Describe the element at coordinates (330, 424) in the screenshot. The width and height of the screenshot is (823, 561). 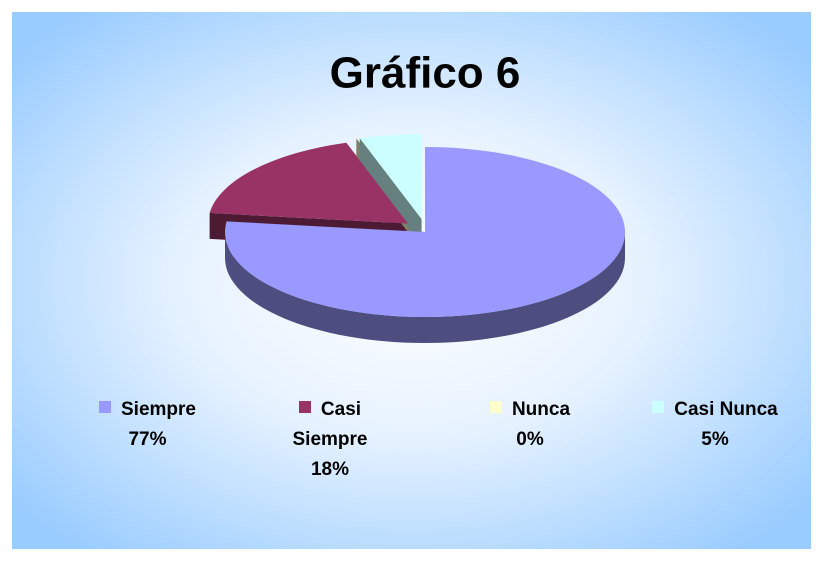
I see `legend-label: Casi Siempre` at that location.